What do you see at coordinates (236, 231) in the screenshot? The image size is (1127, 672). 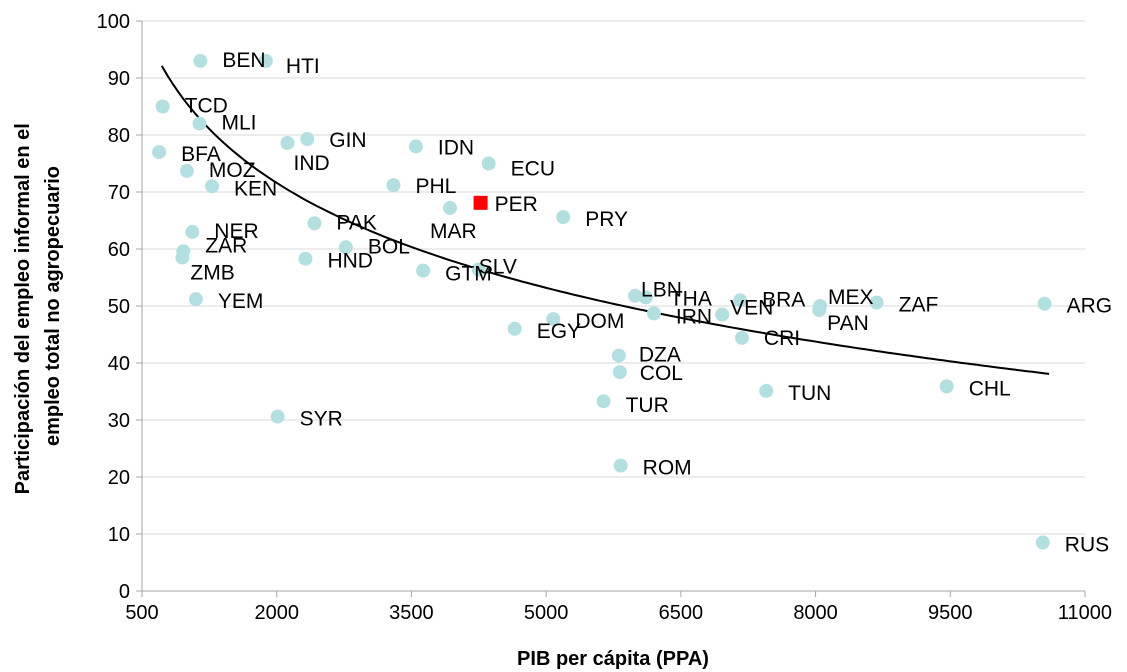 I see `point-label-ner: NER` at bounding box center [236, 231].